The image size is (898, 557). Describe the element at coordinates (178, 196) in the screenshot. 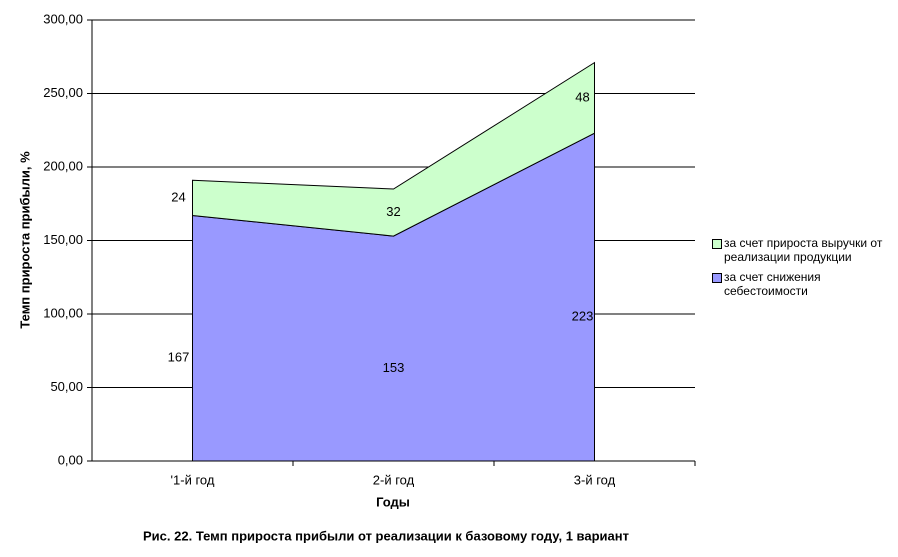

I see `data-label: 24` at that location.